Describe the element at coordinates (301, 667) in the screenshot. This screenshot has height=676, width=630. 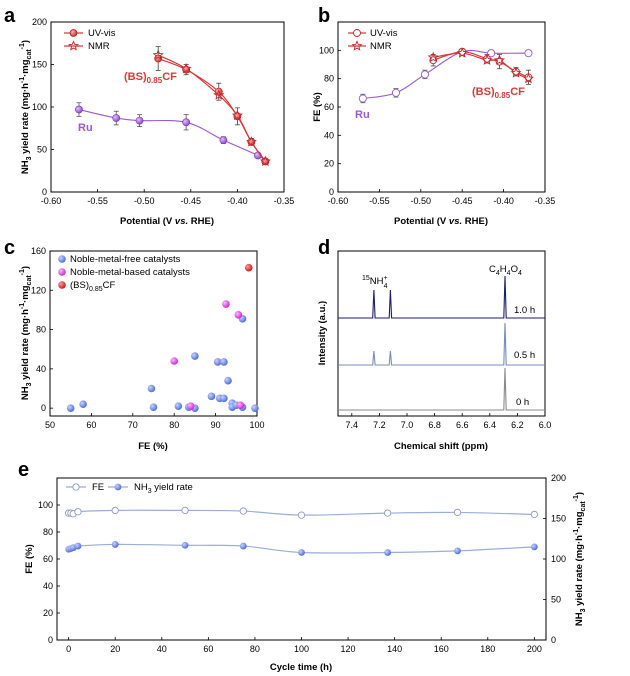
I see `x-axis-label: Cycle time (h)` at that location.